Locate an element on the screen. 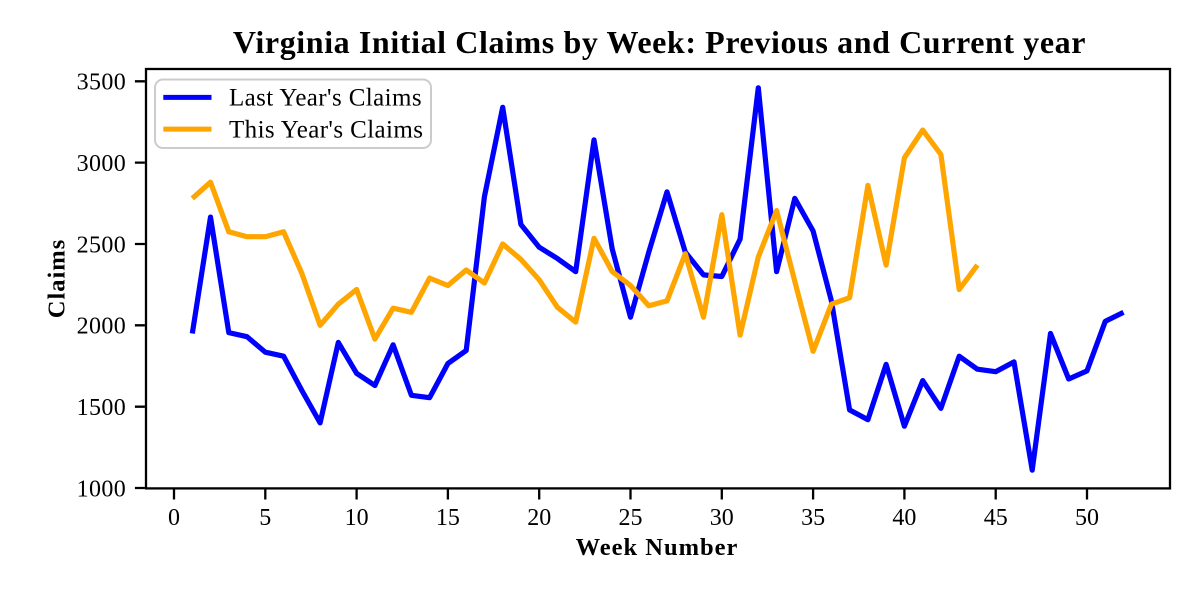 The image size is (1200, 605). svg-text: 5 is located at coordinates (265, 518).